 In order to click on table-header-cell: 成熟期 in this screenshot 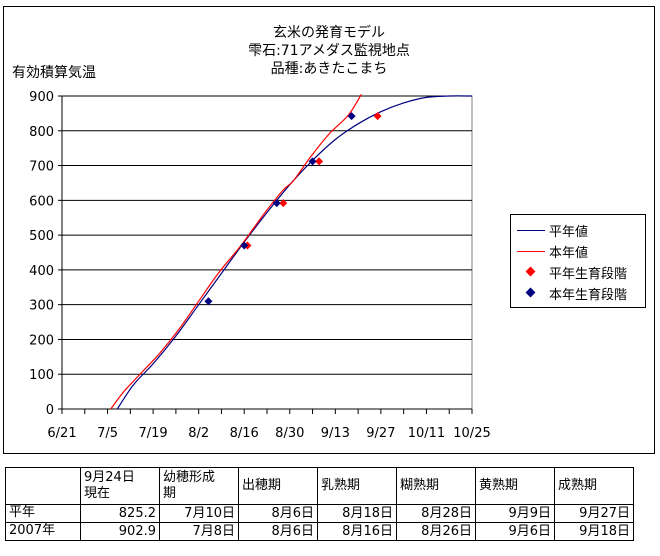, I will do `click(594, 486)`.